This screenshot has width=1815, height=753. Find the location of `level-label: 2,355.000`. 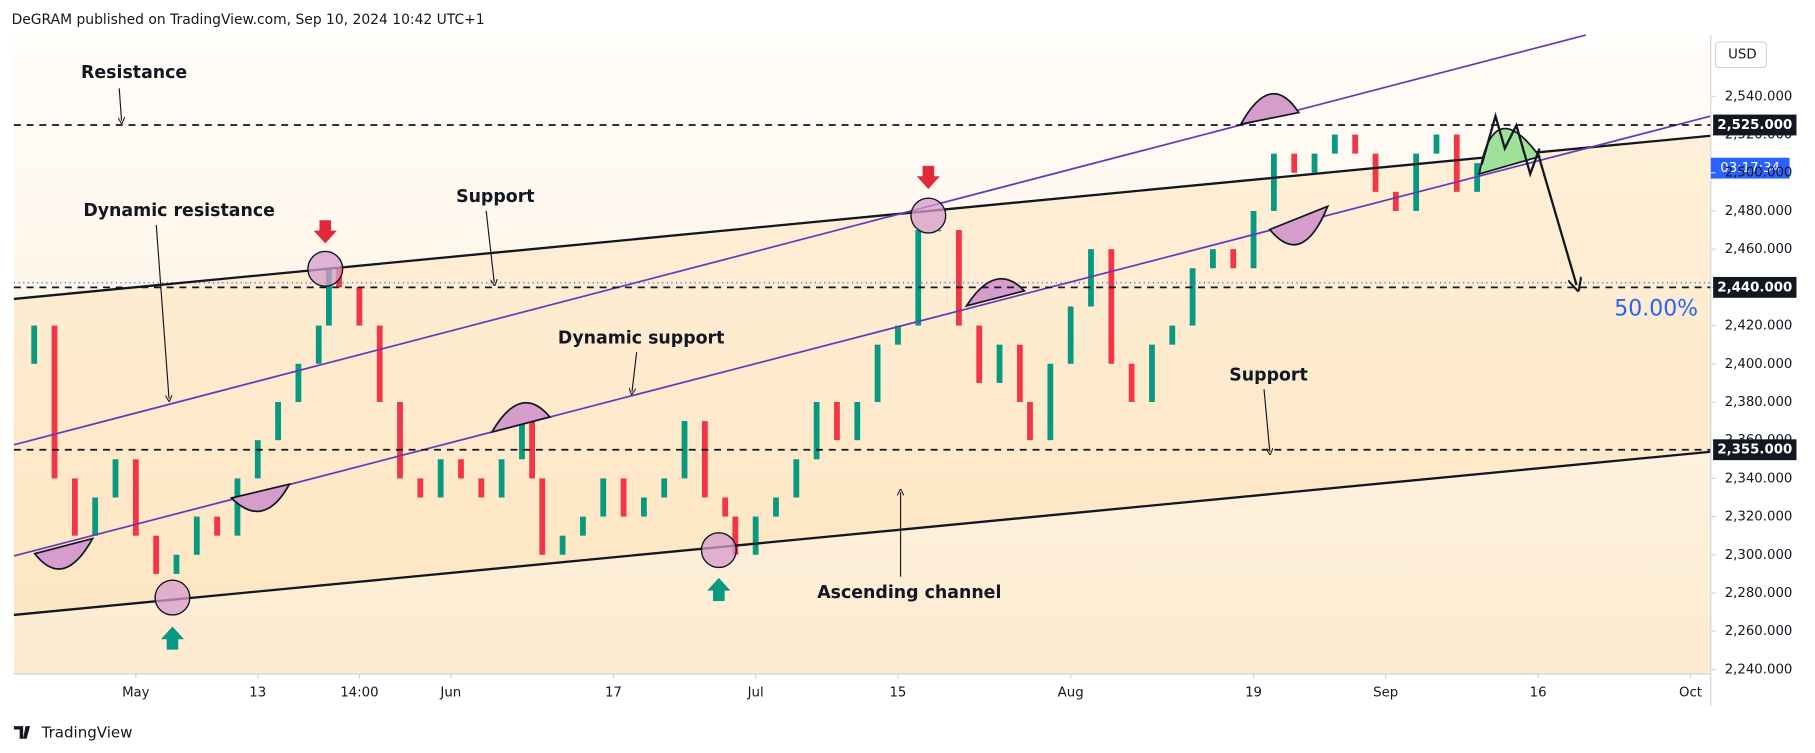

level-label: 2,355.000 is located at coordinates (1754, 450).